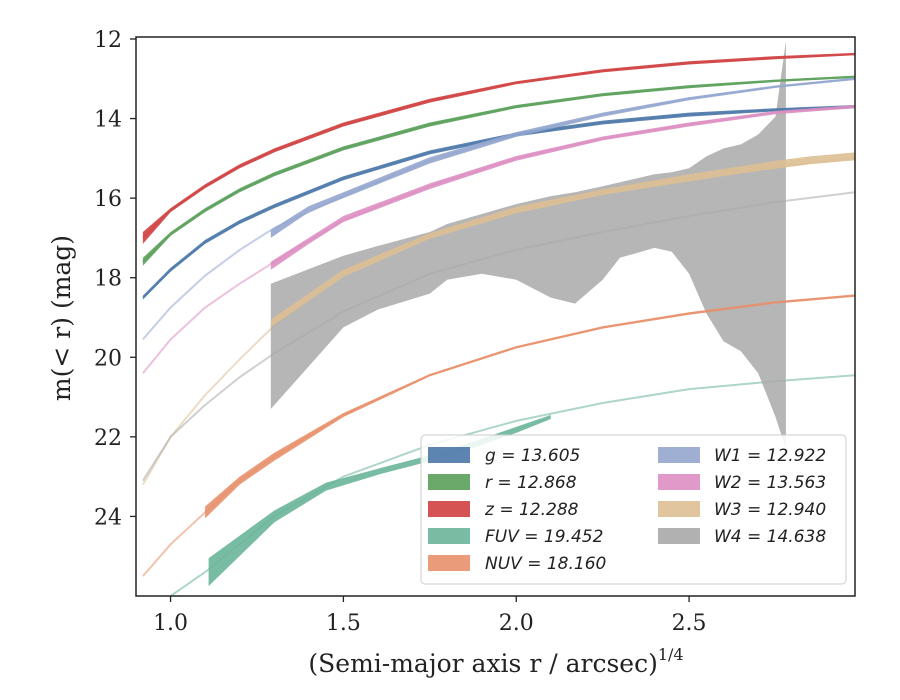  What do you see at coordinates (671, 654) in the screenshot?
I see `x-axis-label-superscript: 1/4` at bounding box center [671, 654].